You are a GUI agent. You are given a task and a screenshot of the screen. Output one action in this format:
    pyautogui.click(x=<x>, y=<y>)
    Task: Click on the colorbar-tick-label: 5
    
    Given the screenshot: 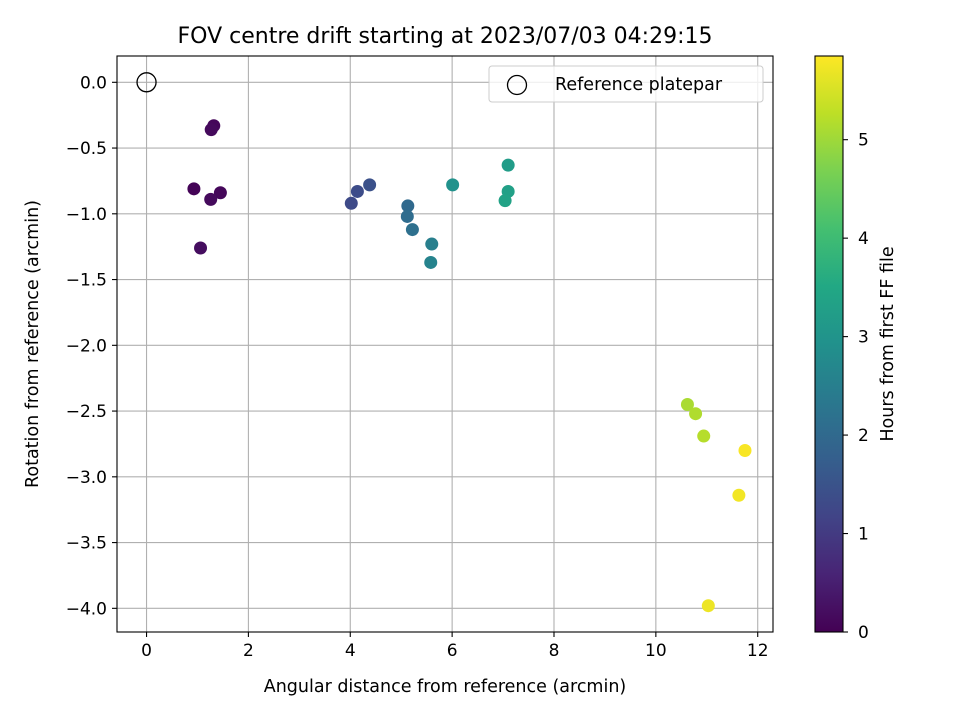 What is the action you would take?
    pyautogui.click(x=863, y=141)
    